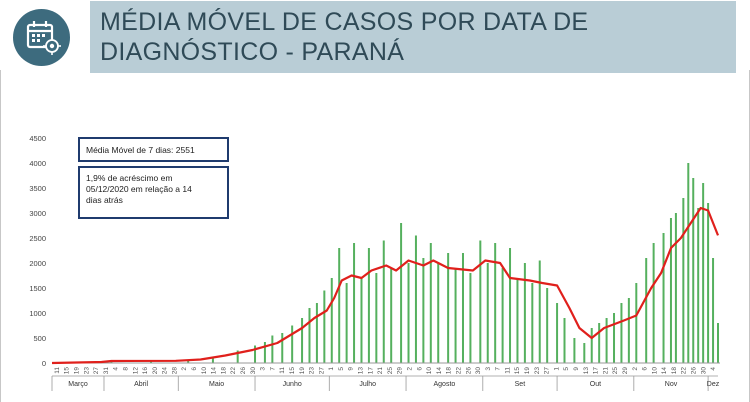 This screenshot has height=402, width=750. Describe the element at coordinates (37, 163) in the screenshot. I see `y-tick-label: 4000` at that location.